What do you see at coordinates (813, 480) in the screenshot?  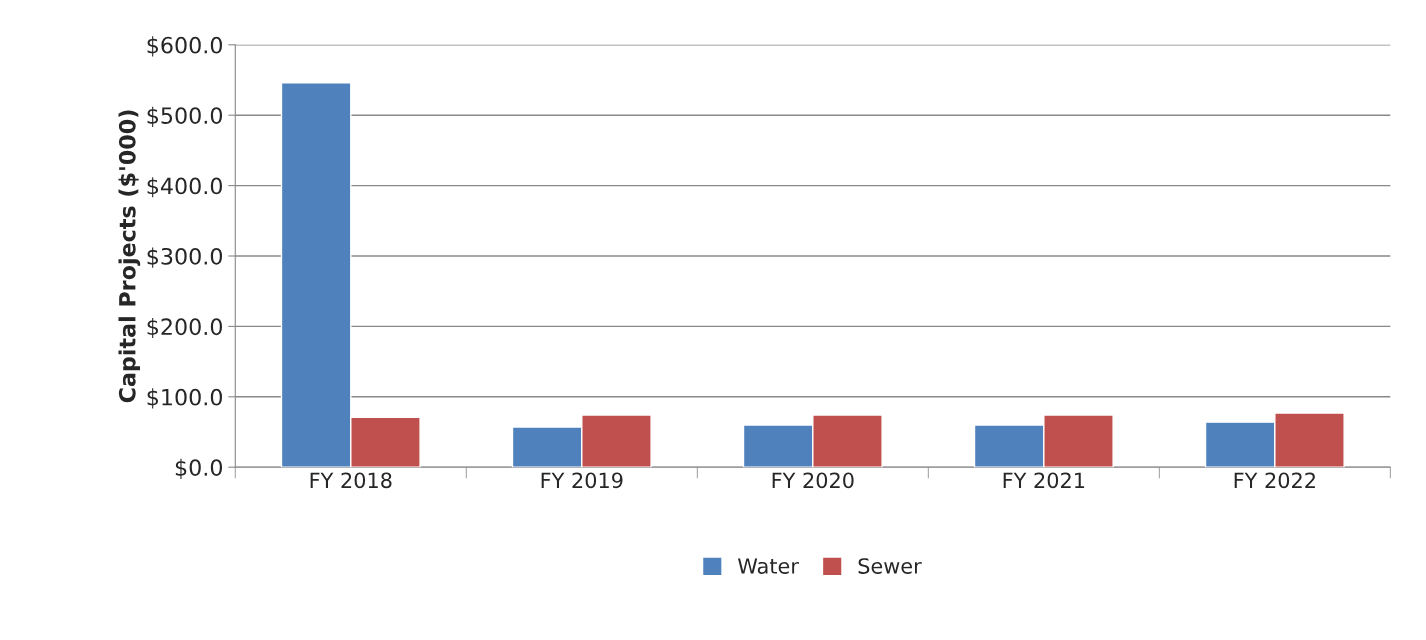 I see `x-tick-label: FY 2020` at bounding box center [813, 480].